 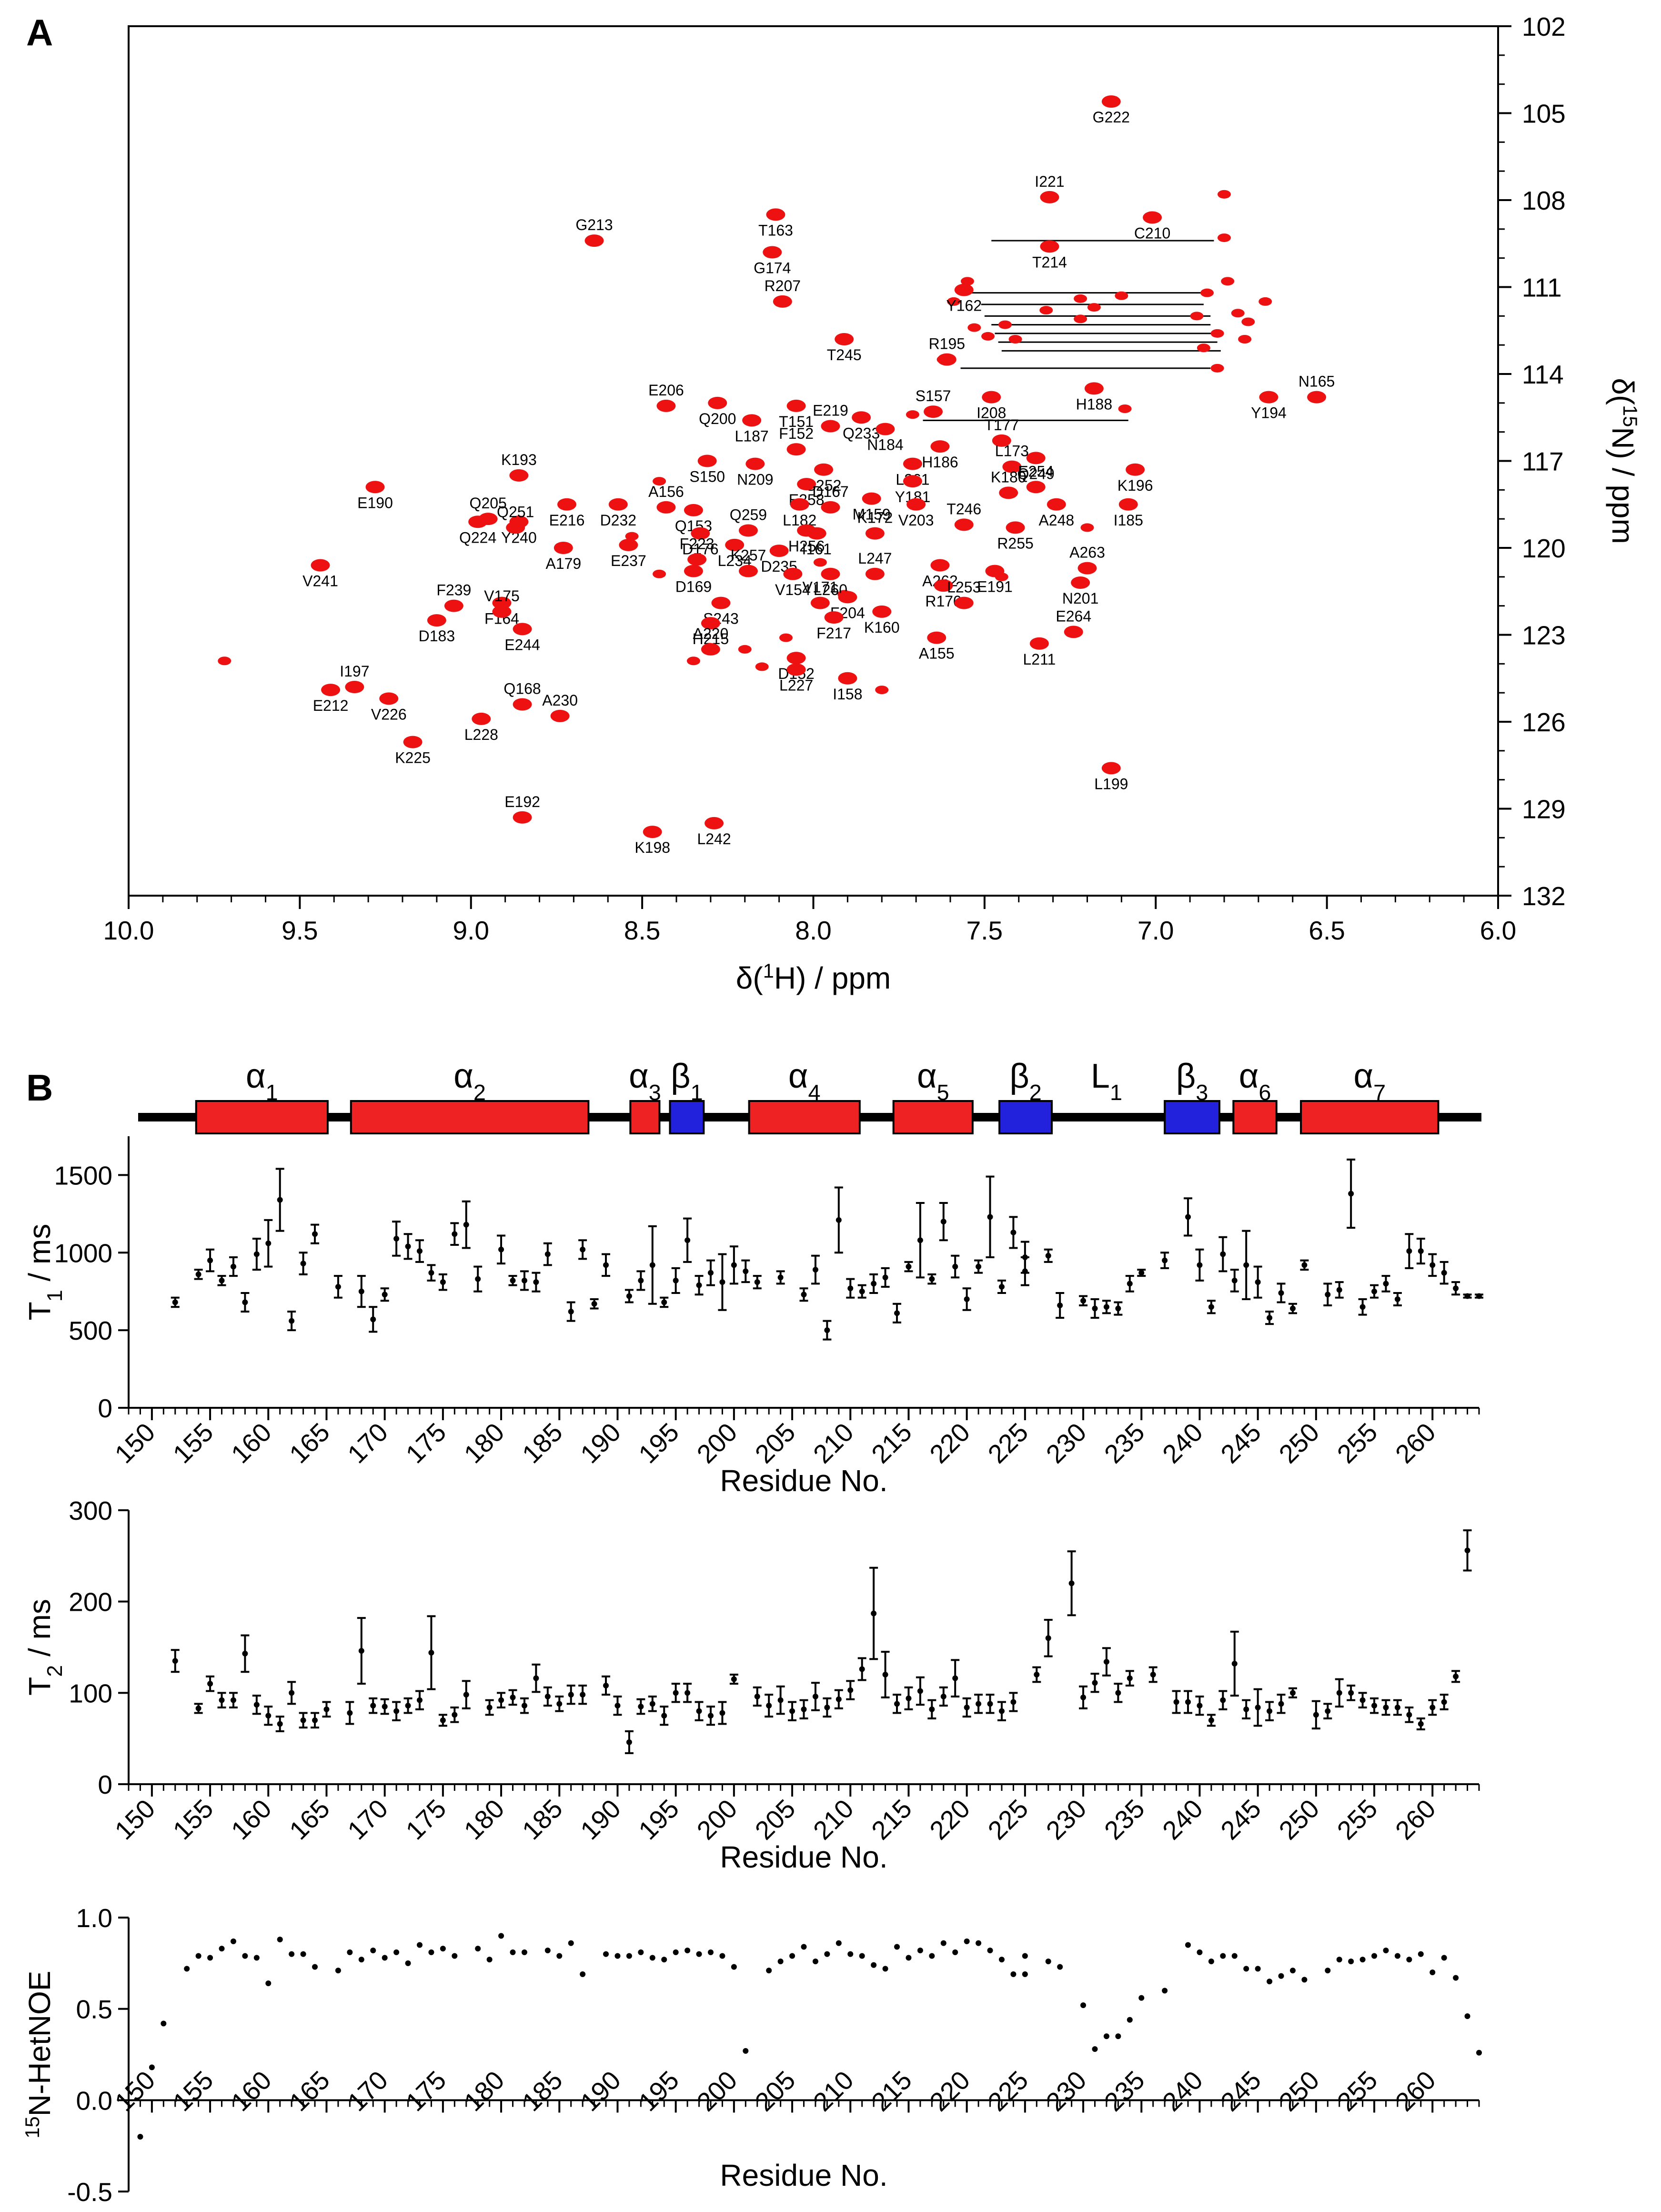 What do you see at coordinates (1152, 234) in the screenshot?
I see `peak-label: C210` at bounding box center [1152, 234].